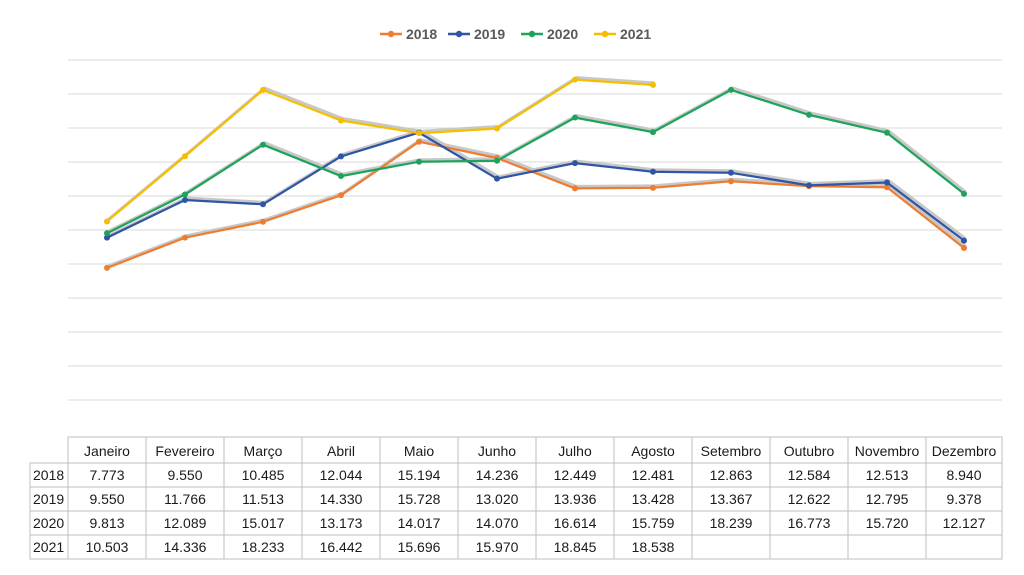 The height and width of the screenshot is (575, 1024). I want to click on data-label-2019: 13.428, so click(653, 499).